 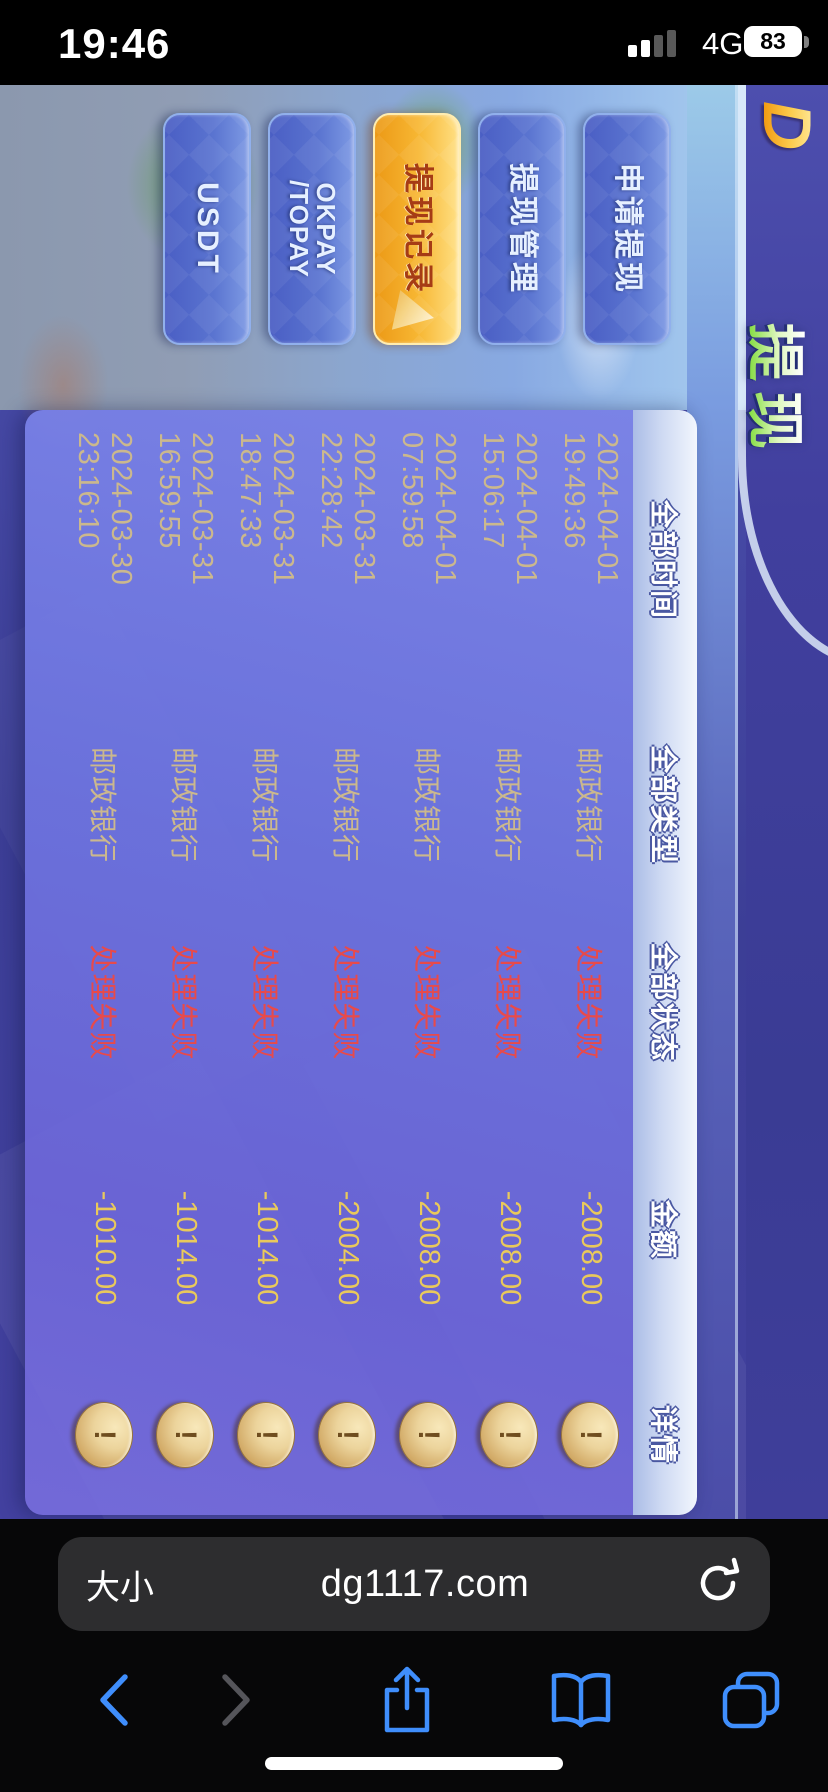 I want to click on share-icon, so click(x=407, y=1700).